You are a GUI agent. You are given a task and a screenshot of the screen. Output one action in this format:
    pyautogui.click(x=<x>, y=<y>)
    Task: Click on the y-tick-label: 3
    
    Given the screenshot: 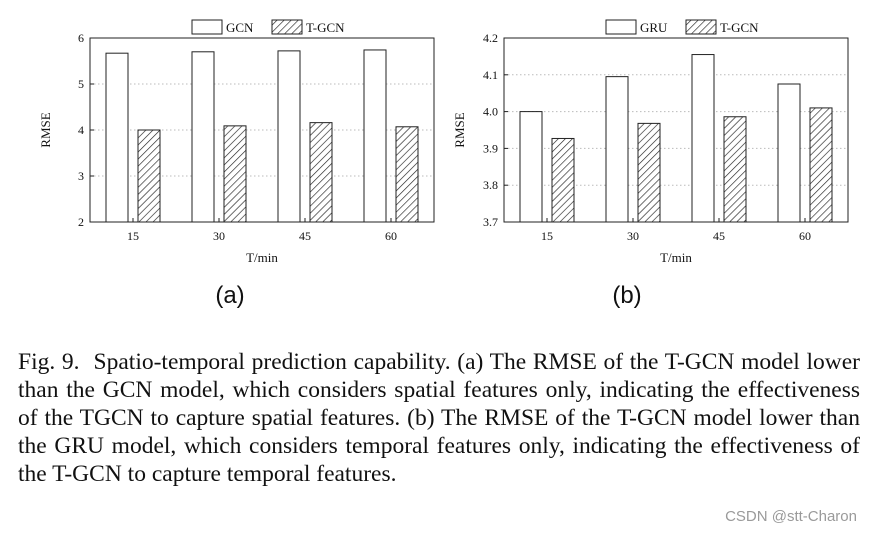 What is the action you would take?
    pyautogui.click(x=81, y=176)
    